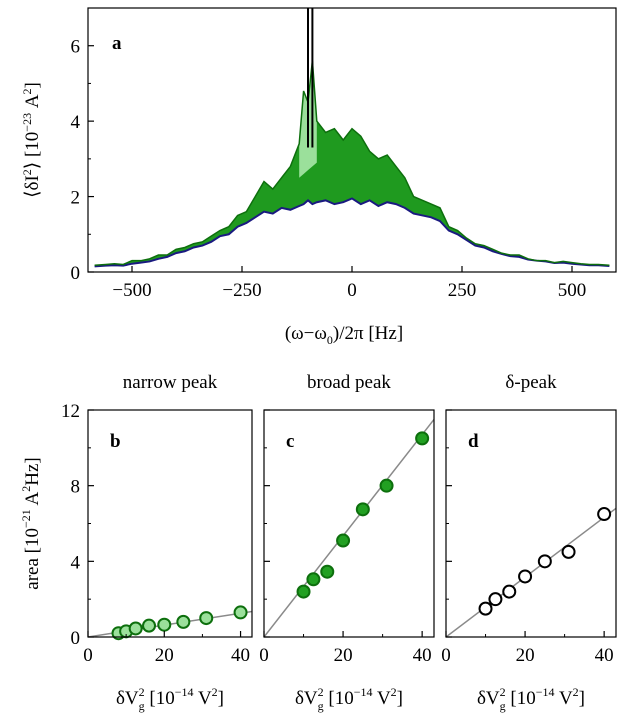 The height and width of the screenshot is (717, 618). Describe the element at coordinates (241, 290) in the screenshot. I see `x-tick-label: −250` at that location.